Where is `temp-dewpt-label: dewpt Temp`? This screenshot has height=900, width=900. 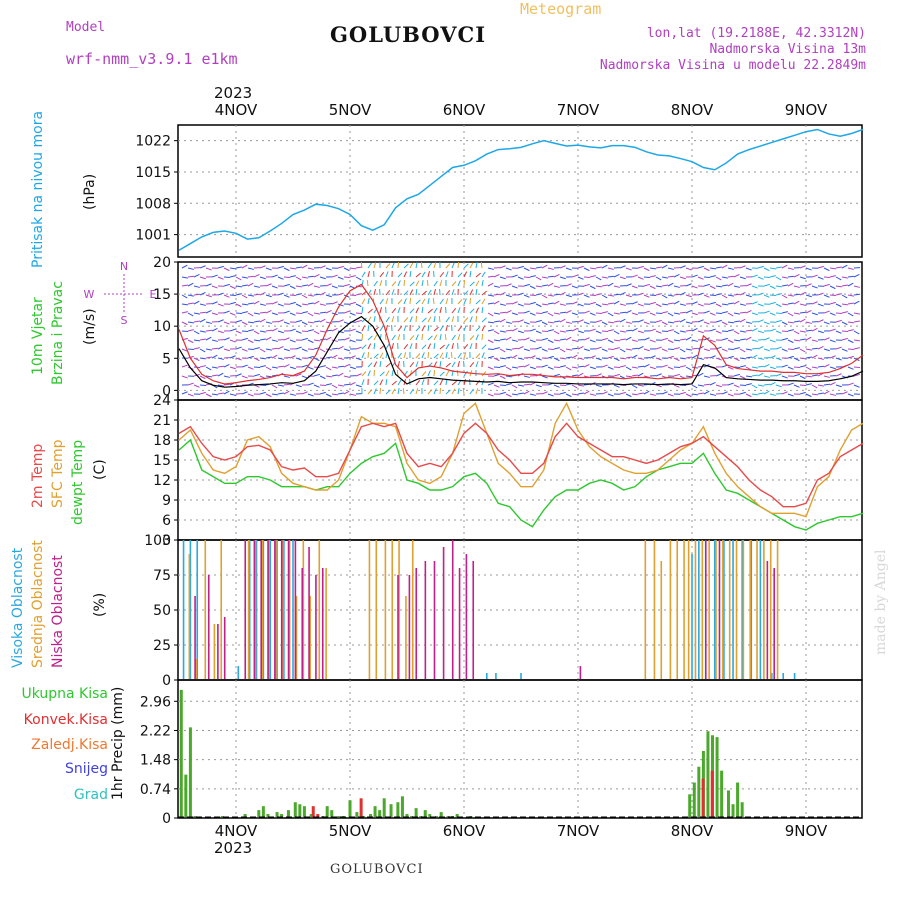
temp-dewpt-label: dewpt Temp is located at coordinates (78, 482).